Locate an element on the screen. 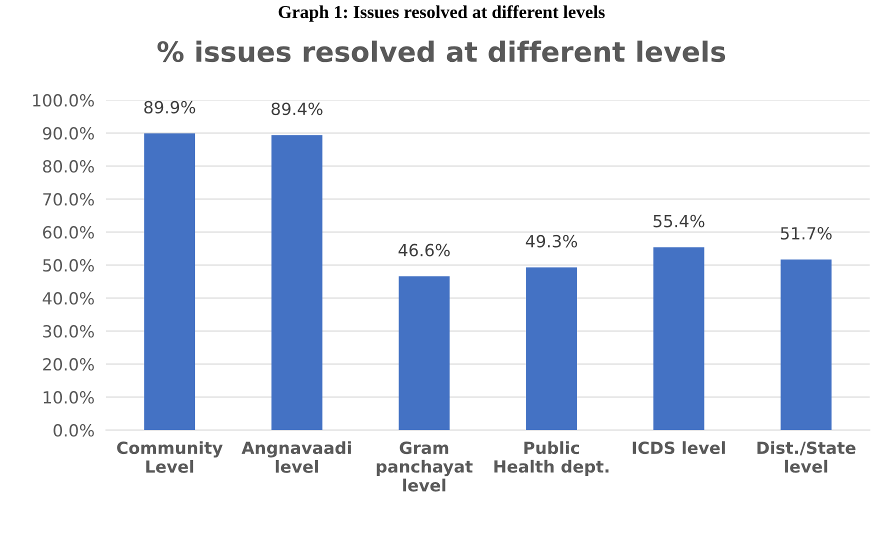 This screenshot has height=541, width=883. y-tick-label: 40.0% is located at coordinates (68, 298).